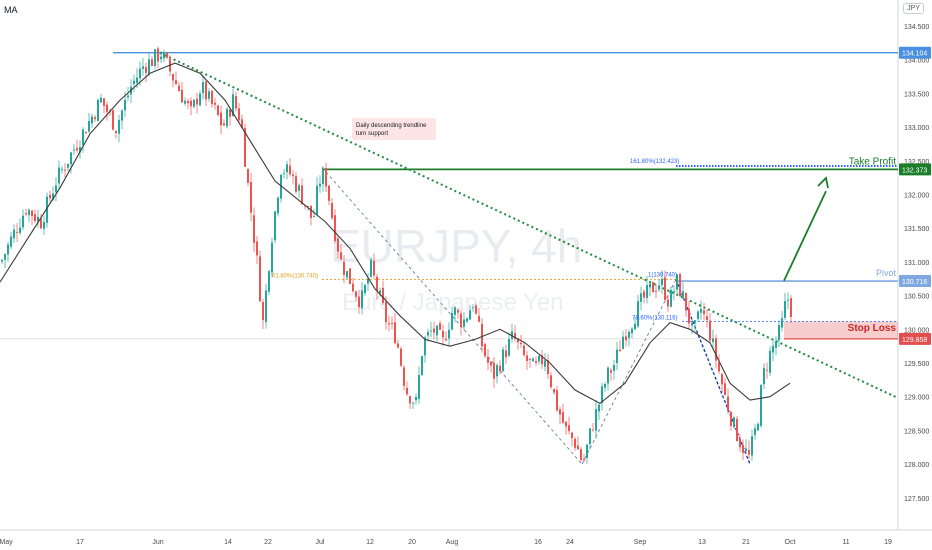  I want to click on stop-loss-label: Stop Loss, so click(872, 328).